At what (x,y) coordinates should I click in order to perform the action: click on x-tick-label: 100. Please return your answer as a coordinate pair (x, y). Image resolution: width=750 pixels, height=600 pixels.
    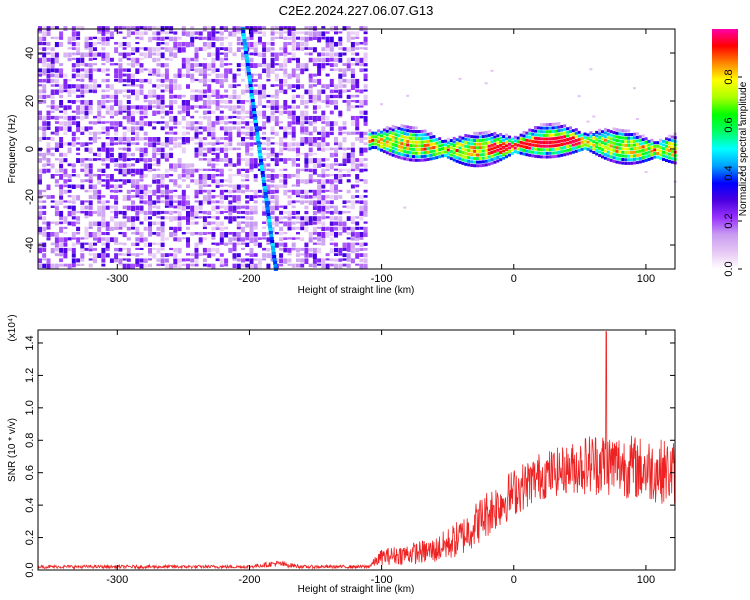
    Looking at the image, I should click on (646, 279).